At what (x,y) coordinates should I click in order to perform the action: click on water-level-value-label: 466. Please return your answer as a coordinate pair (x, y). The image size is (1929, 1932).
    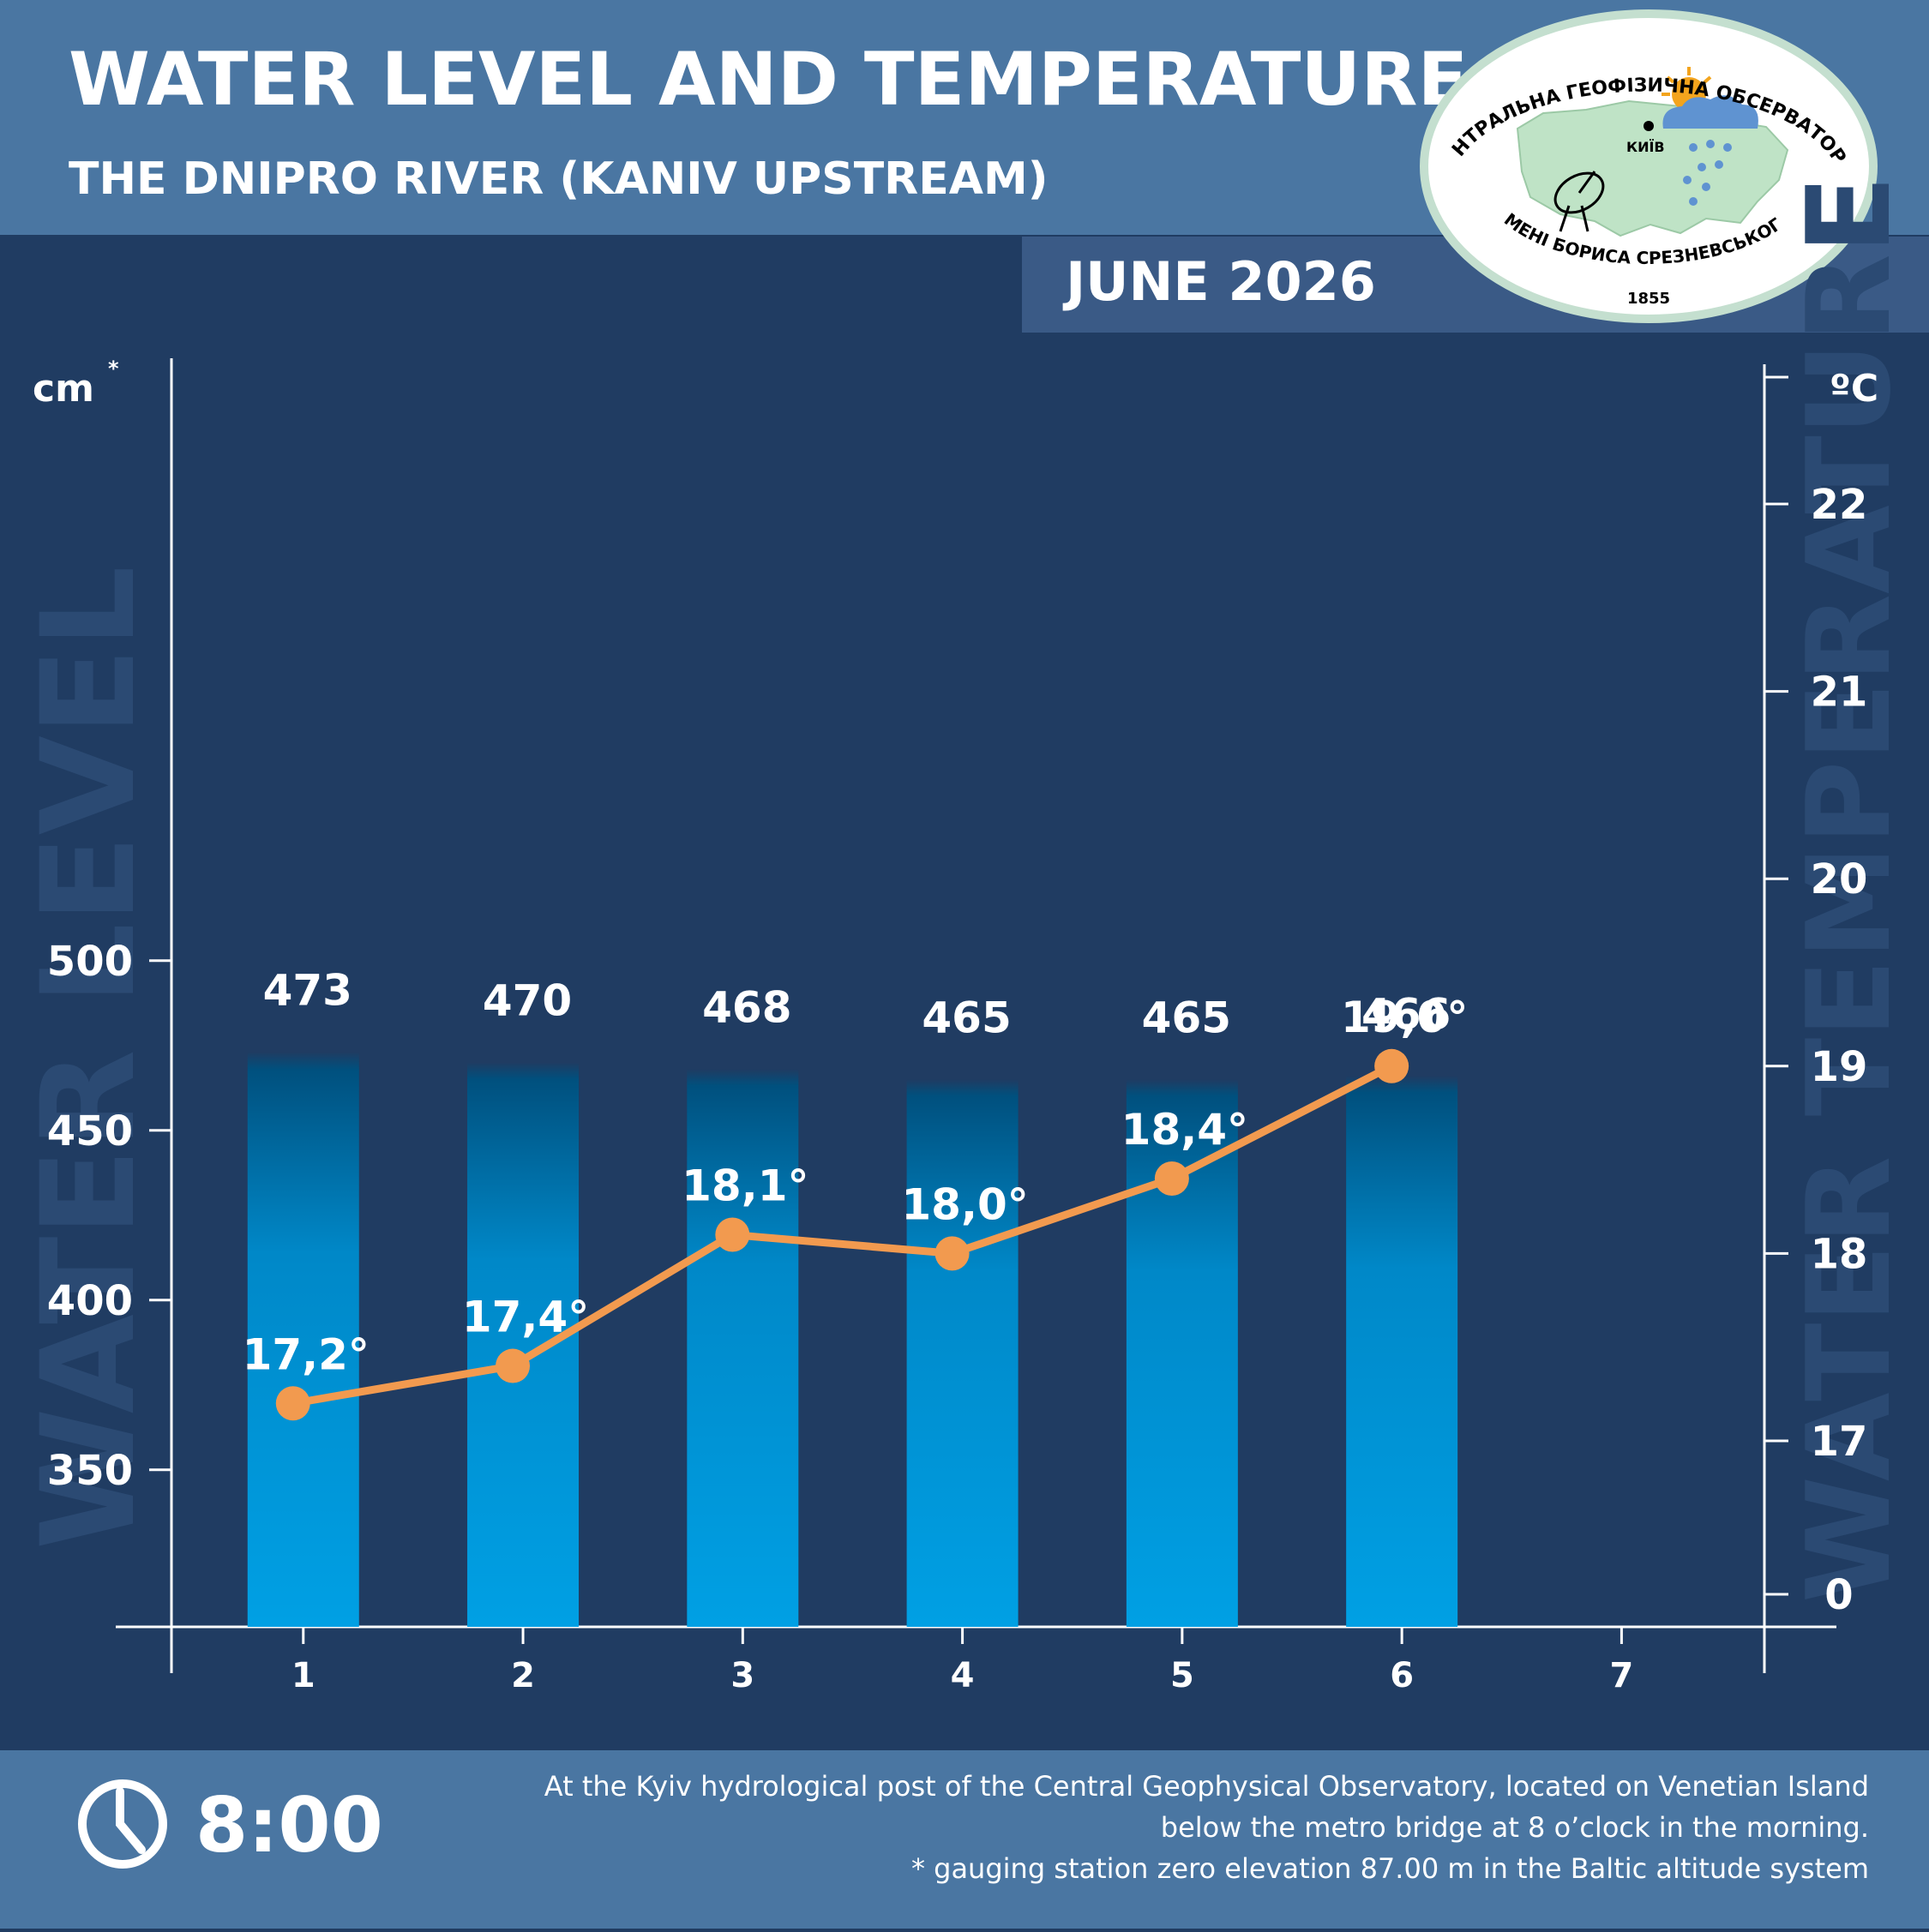
    Looking at the image, I should click on (1406, 1014).